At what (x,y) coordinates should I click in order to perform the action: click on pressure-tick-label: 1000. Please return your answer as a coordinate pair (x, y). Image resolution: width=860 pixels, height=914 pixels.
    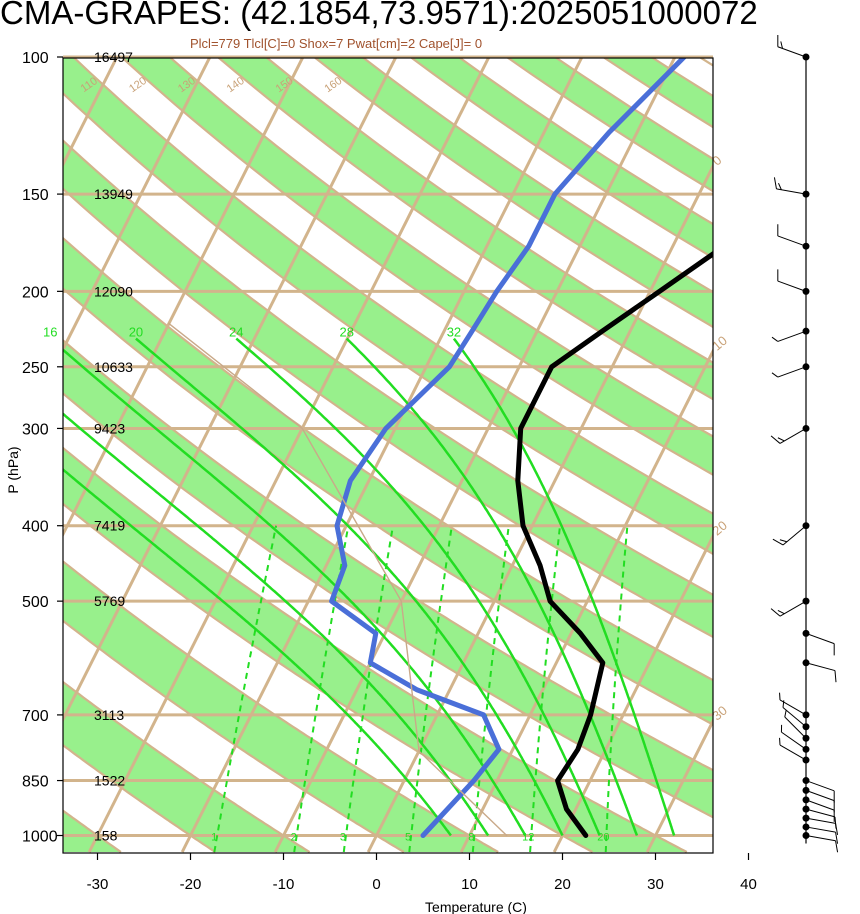
    Looking at the image, I should click on (40, 837).